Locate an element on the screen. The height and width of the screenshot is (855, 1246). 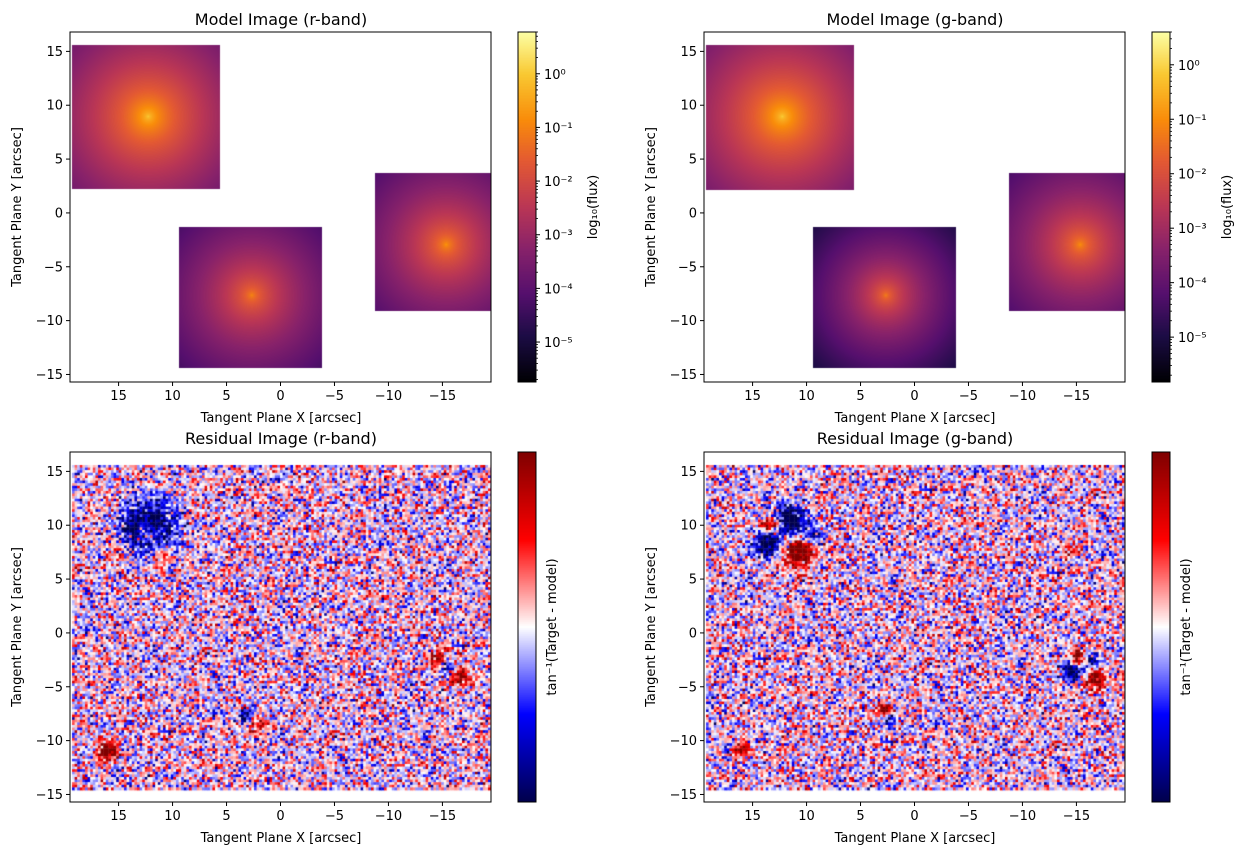
panel-title: Model Image (g-band) is located at coordinates (915, 19).